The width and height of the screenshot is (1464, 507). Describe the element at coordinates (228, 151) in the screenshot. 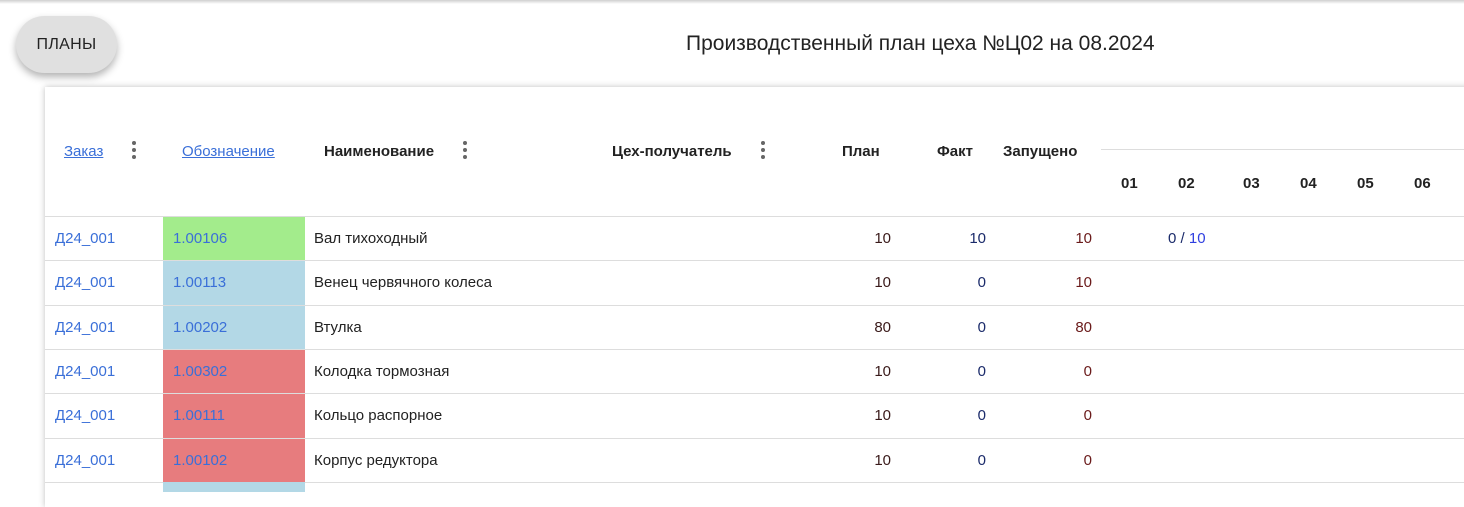

I see `column-header-code: Обозначение` at that location.